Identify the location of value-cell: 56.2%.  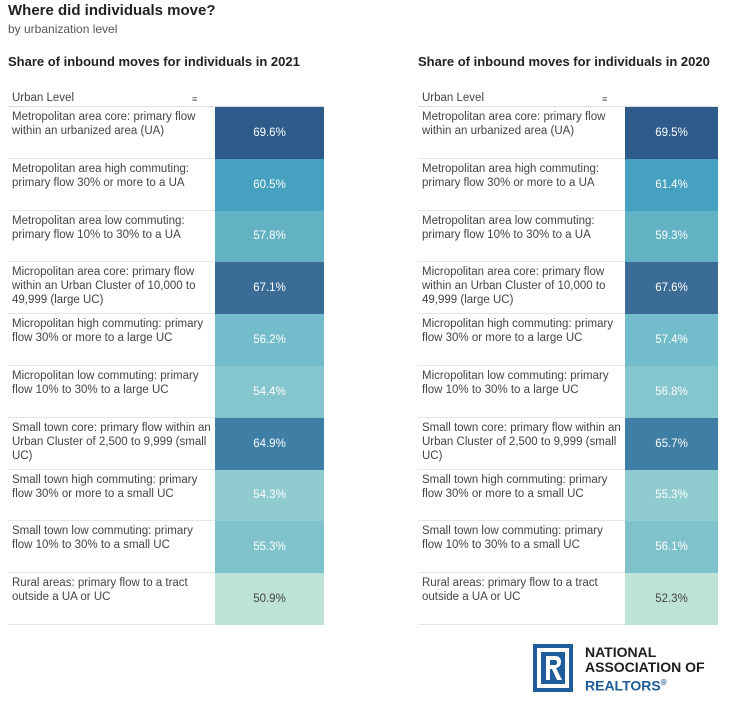
(269, 340).